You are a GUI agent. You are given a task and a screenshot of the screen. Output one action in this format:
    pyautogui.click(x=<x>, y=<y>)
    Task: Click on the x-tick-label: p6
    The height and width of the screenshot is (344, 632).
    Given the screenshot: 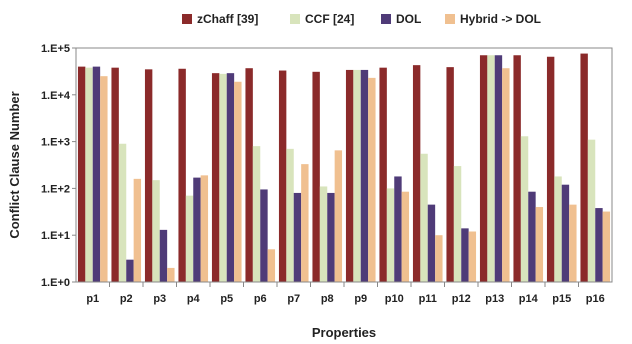 What is the action you would take?
    pyautogui.click(x=260, y=299)
    